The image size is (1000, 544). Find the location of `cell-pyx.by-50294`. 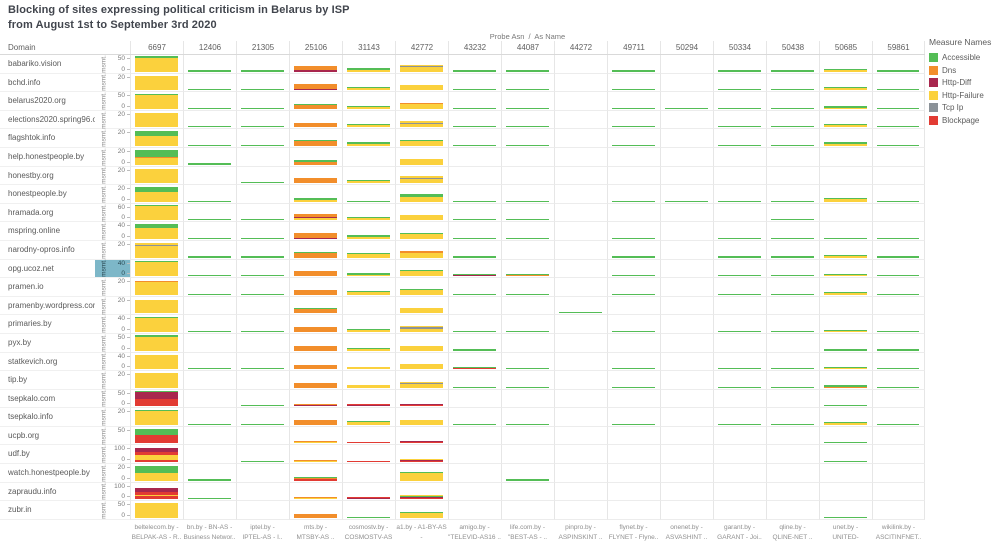

cell-pyx.by-50294 is located at coordinates (686, 343).